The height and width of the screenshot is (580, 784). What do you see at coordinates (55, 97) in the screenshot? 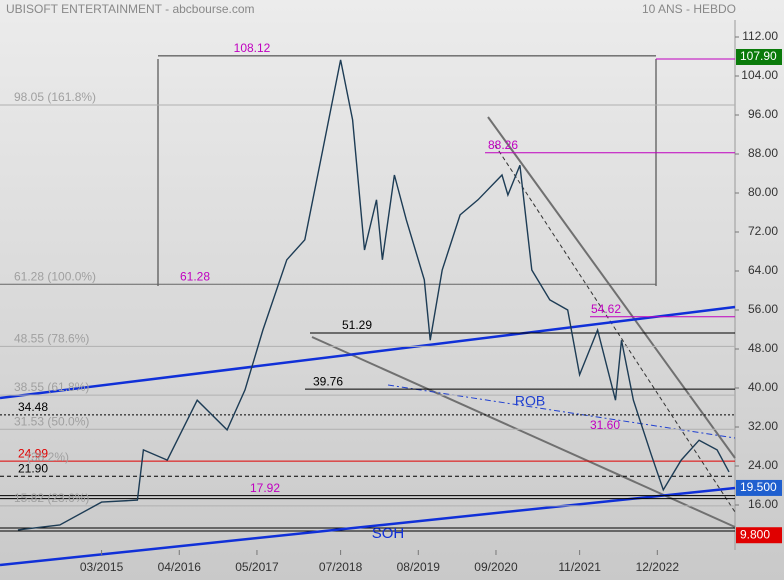
I see `level-label: 98.05 (161.8%)` at bounding box center [55, 97].